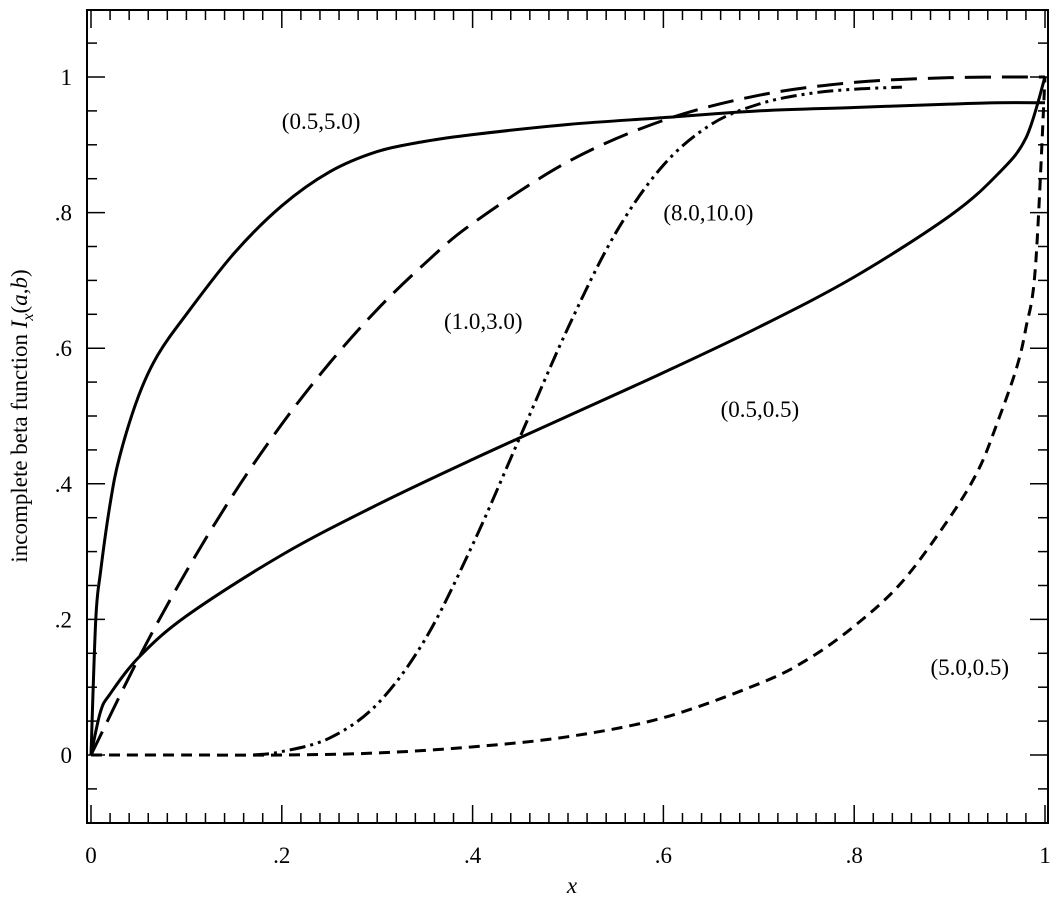 The image size is (1053, 900). What do you see at coordinates (19, 283) in the screenshot?
I see `y-axis-title-b: b` at bounding box center [19, 283].